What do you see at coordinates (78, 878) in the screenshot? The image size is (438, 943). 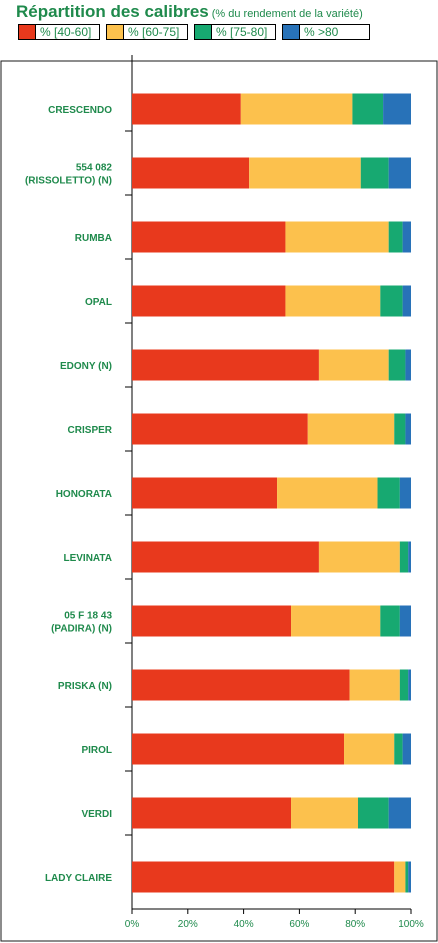 I see `category-label: LADY CLAIRE` at bounding box center [78, 878].